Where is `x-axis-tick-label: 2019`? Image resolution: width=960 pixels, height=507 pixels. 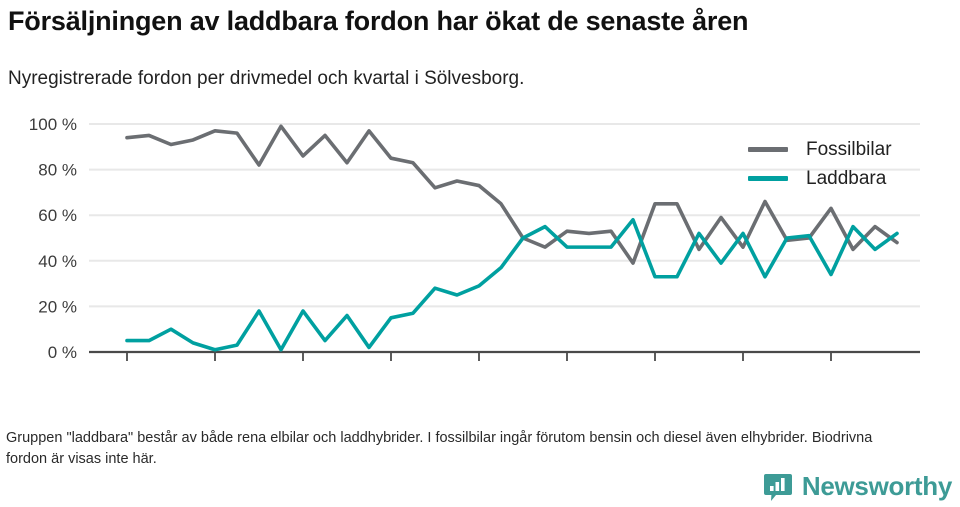 x-axis-tick-label: 2019 is located at coordinates (303, 369).